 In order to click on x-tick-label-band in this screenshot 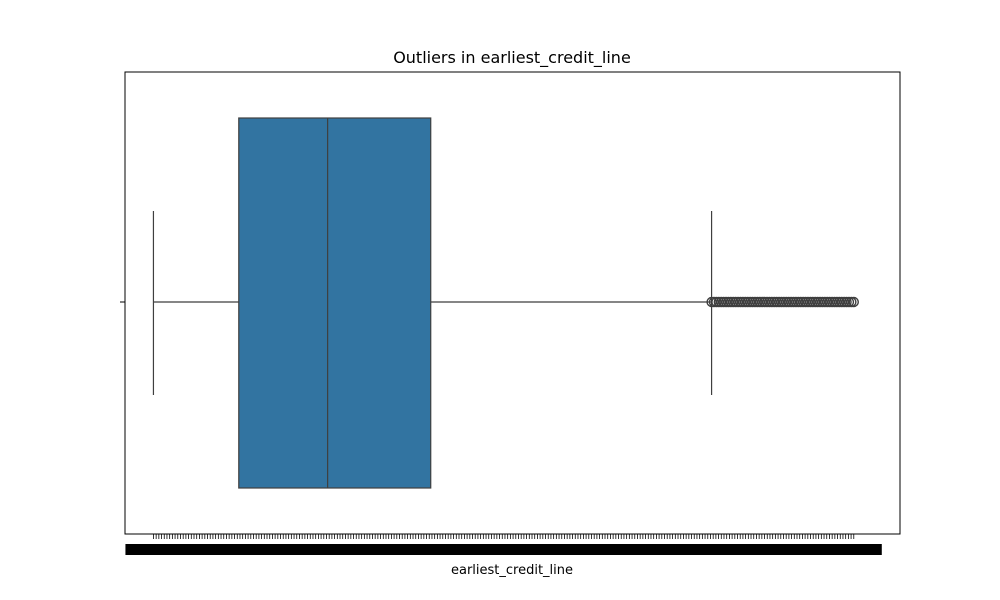, I will do `click(503, 549)`.